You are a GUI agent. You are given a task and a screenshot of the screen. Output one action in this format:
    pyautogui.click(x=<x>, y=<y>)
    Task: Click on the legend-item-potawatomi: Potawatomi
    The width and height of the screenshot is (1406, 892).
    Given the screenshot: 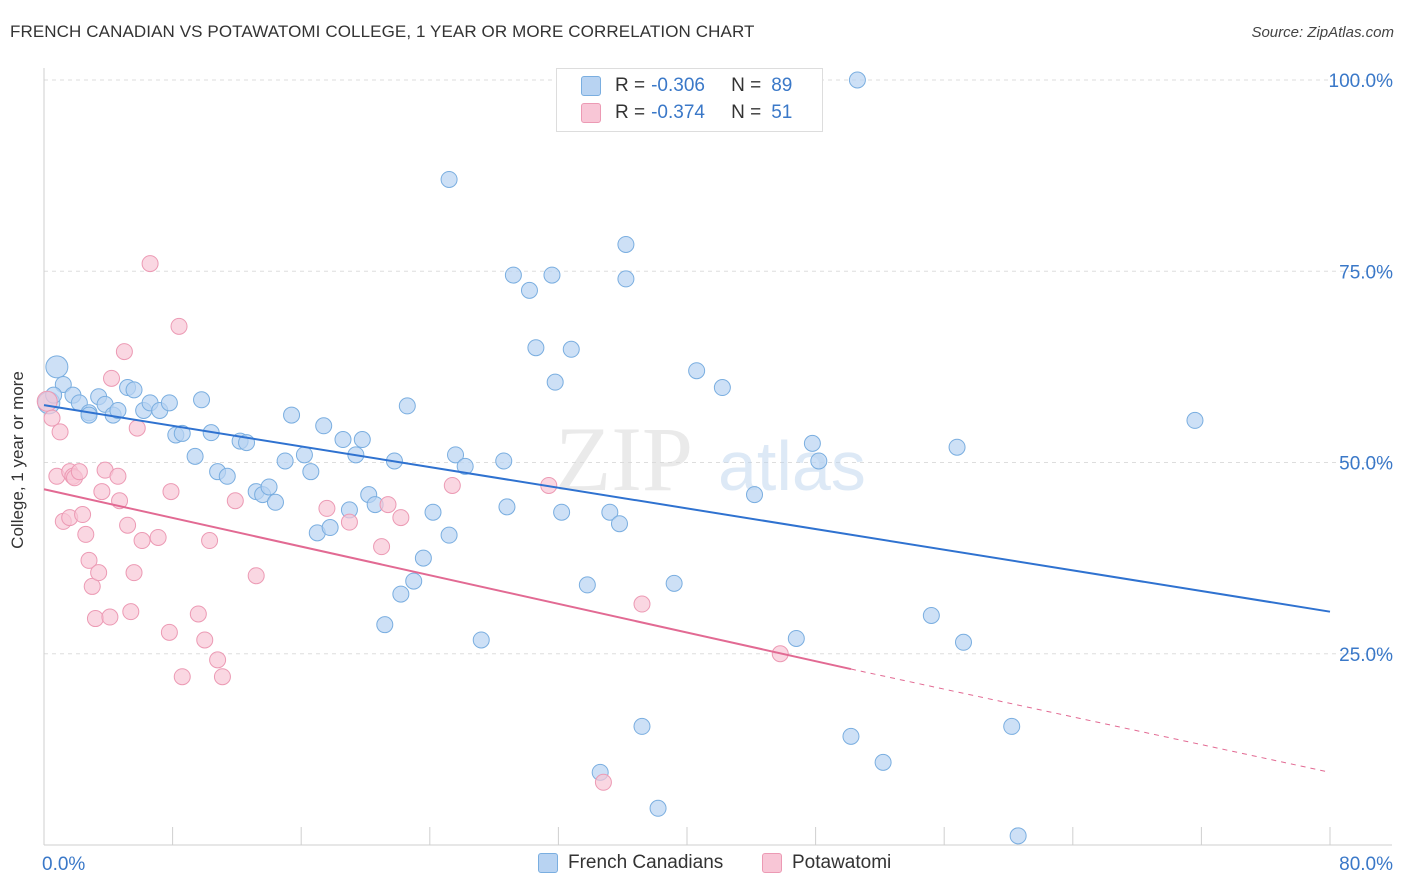 What is the action you would take?
    pyautogui.click(x=826, y=863)
    